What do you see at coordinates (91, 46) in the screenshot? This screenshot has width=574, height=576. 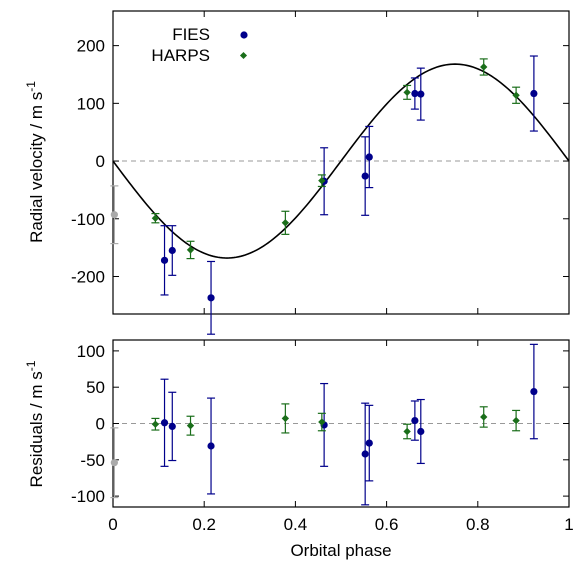 I see `top-y-tick-label: 200` at bounding box center [91, 46].